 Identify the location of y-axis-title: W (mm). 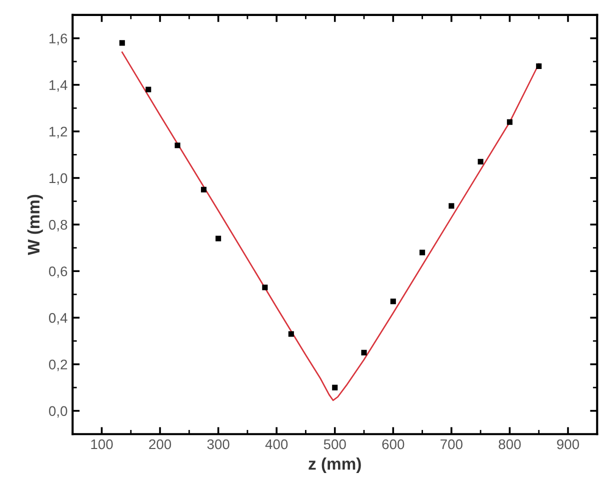
(35, 225).